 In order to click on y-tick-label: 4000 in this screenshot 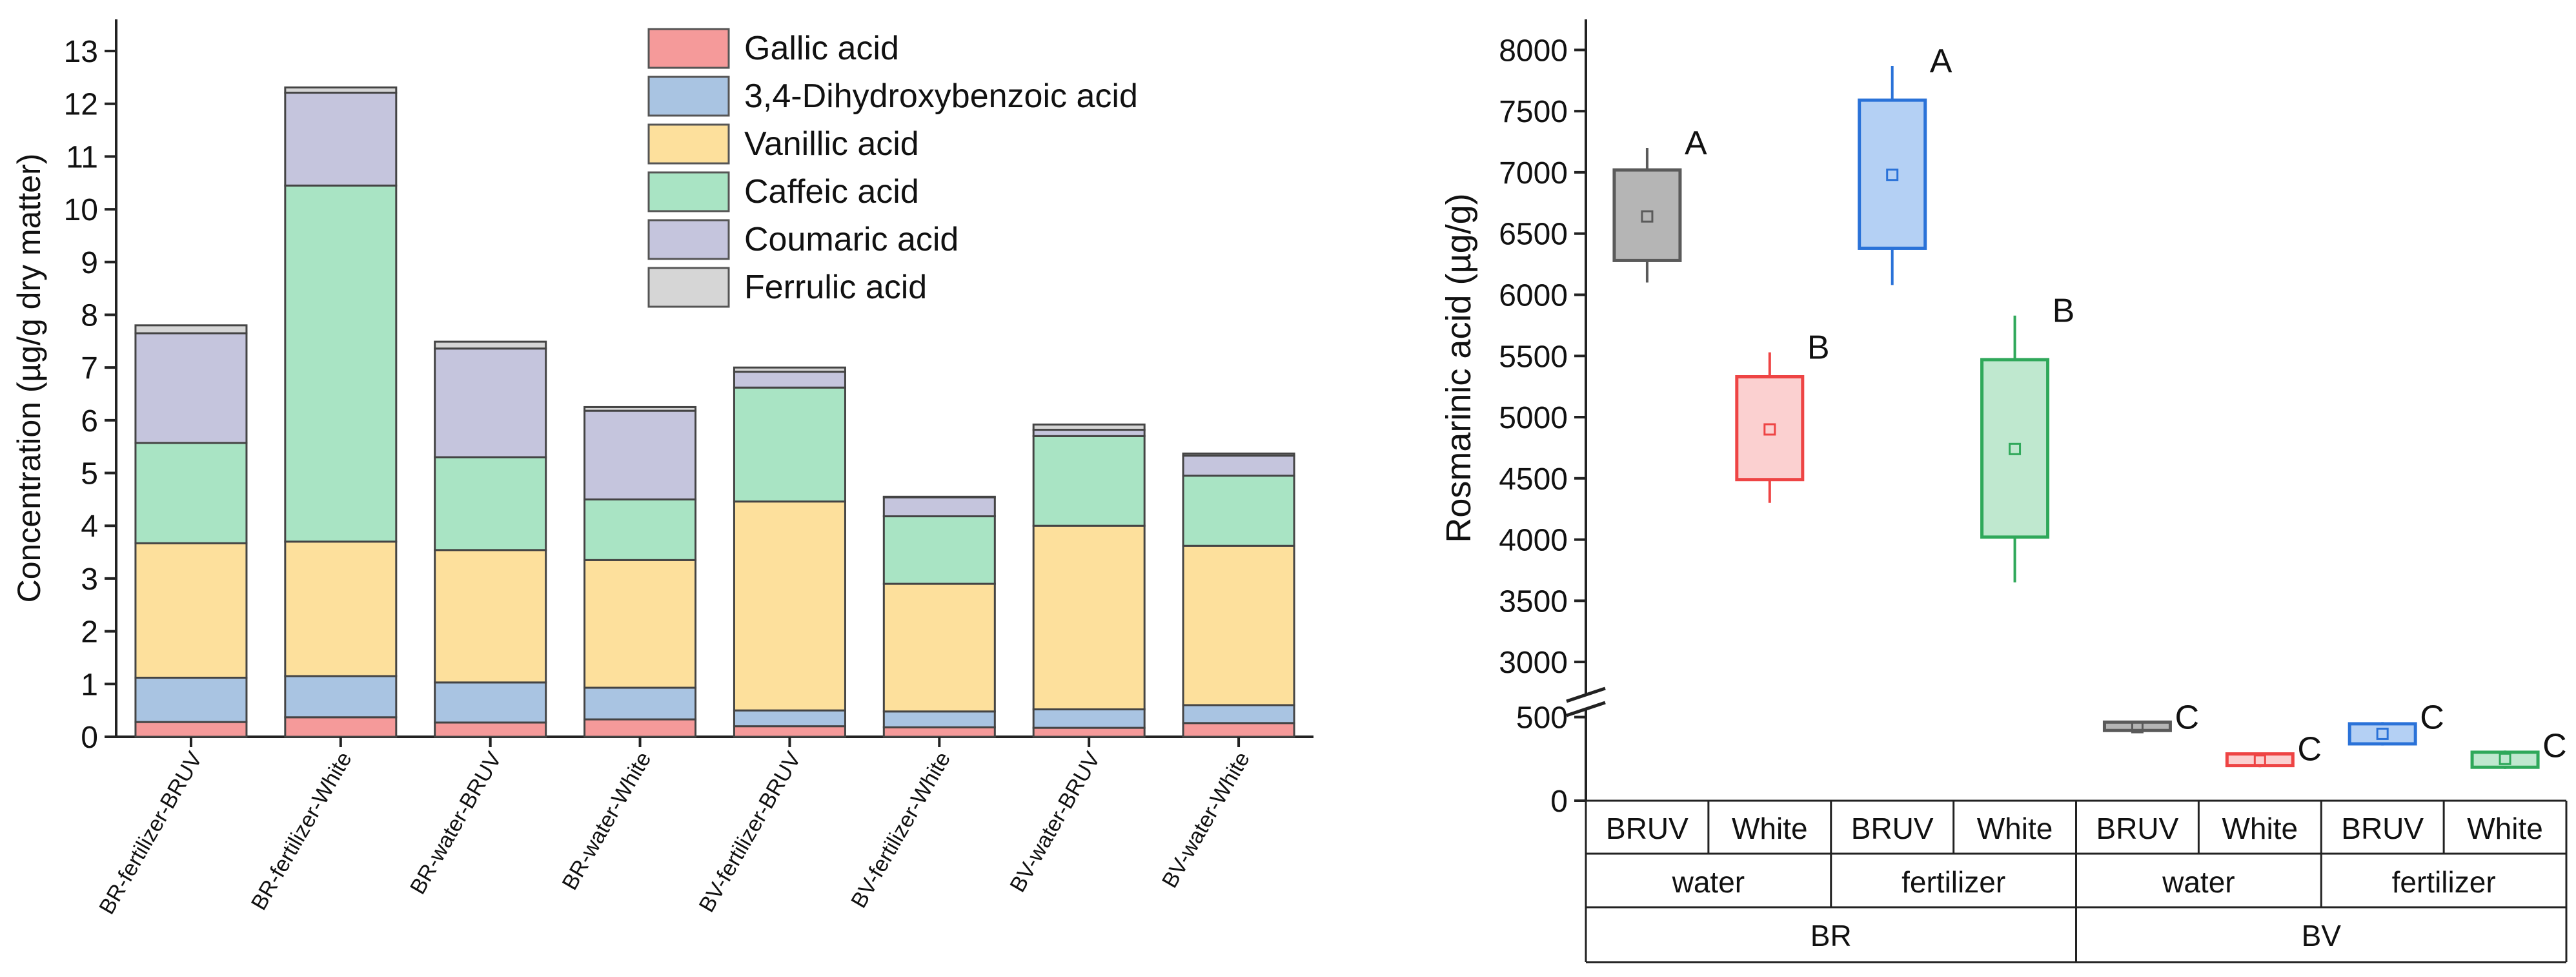, I will do `click(1533, 541)`.